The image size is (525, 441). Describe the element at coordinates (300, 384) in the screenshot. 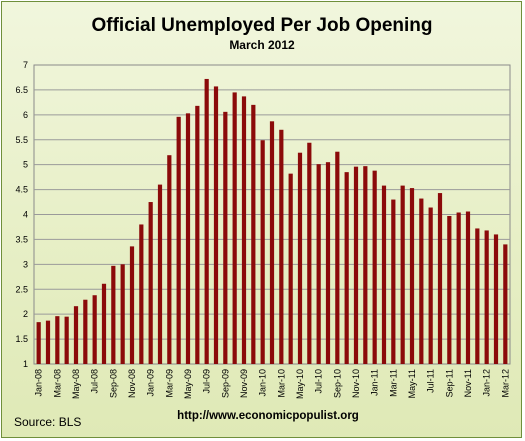

I see `x-tick-label: May-10` at that location.